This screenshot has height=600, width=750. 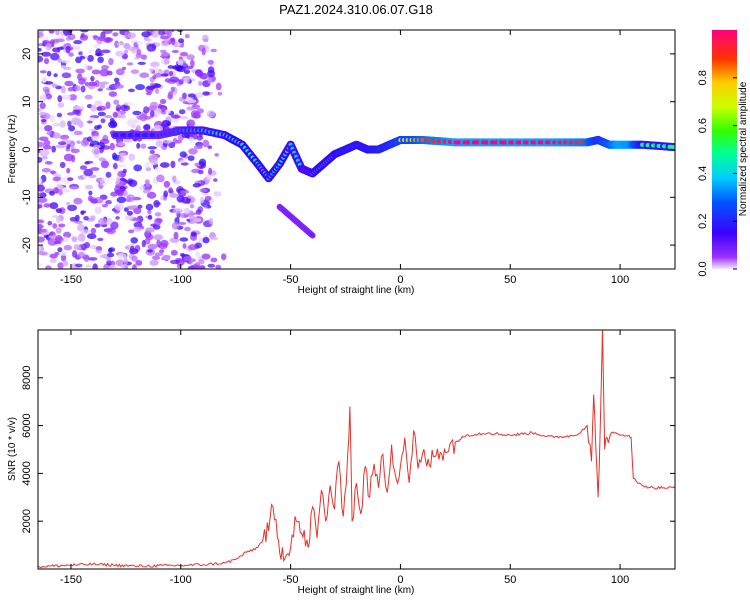 I want to click on x-tick-label: -50, so click(x=291, y=580).